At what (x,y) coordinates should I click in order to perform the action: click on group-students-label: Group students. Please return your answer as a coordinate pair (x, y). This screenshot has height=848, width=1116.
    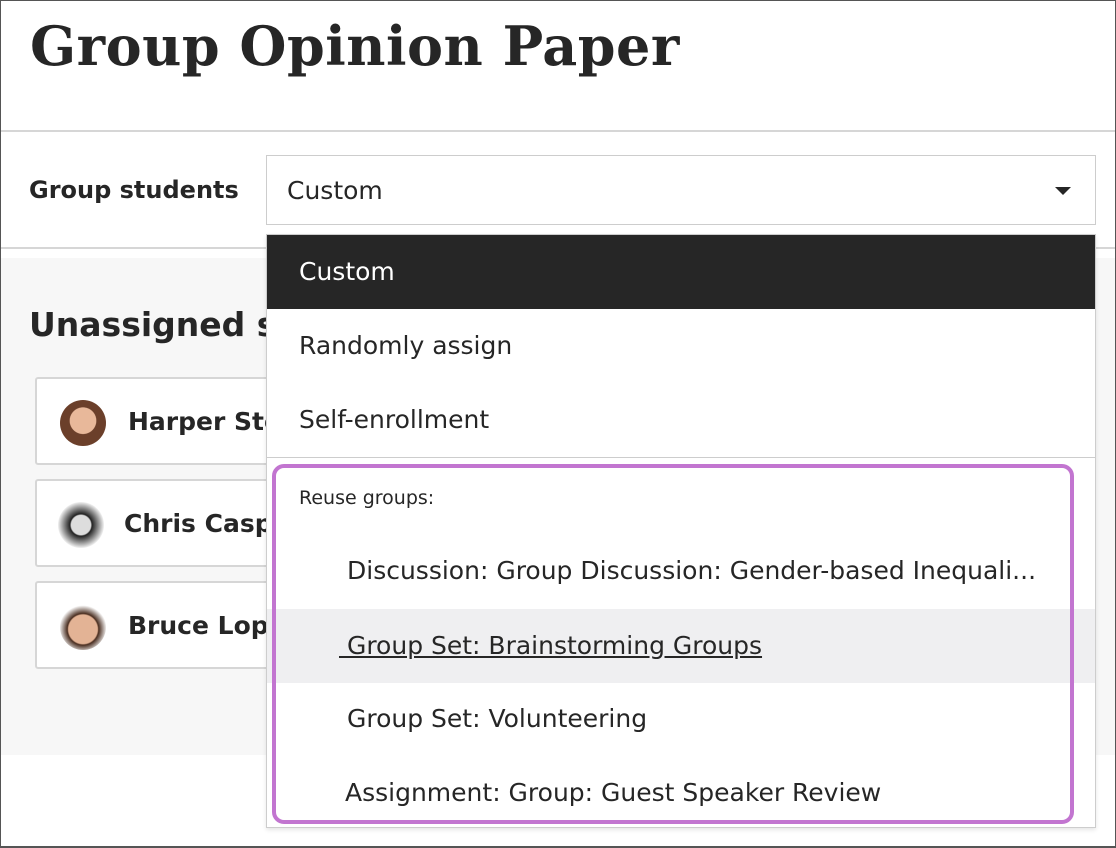
    Looking at the image, I should click on (134, 190).